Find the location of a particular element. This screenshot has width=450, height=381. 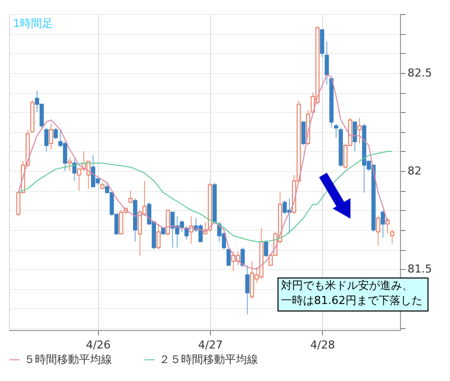

y-tick-label: 82 is located at coordinates (415, 171).